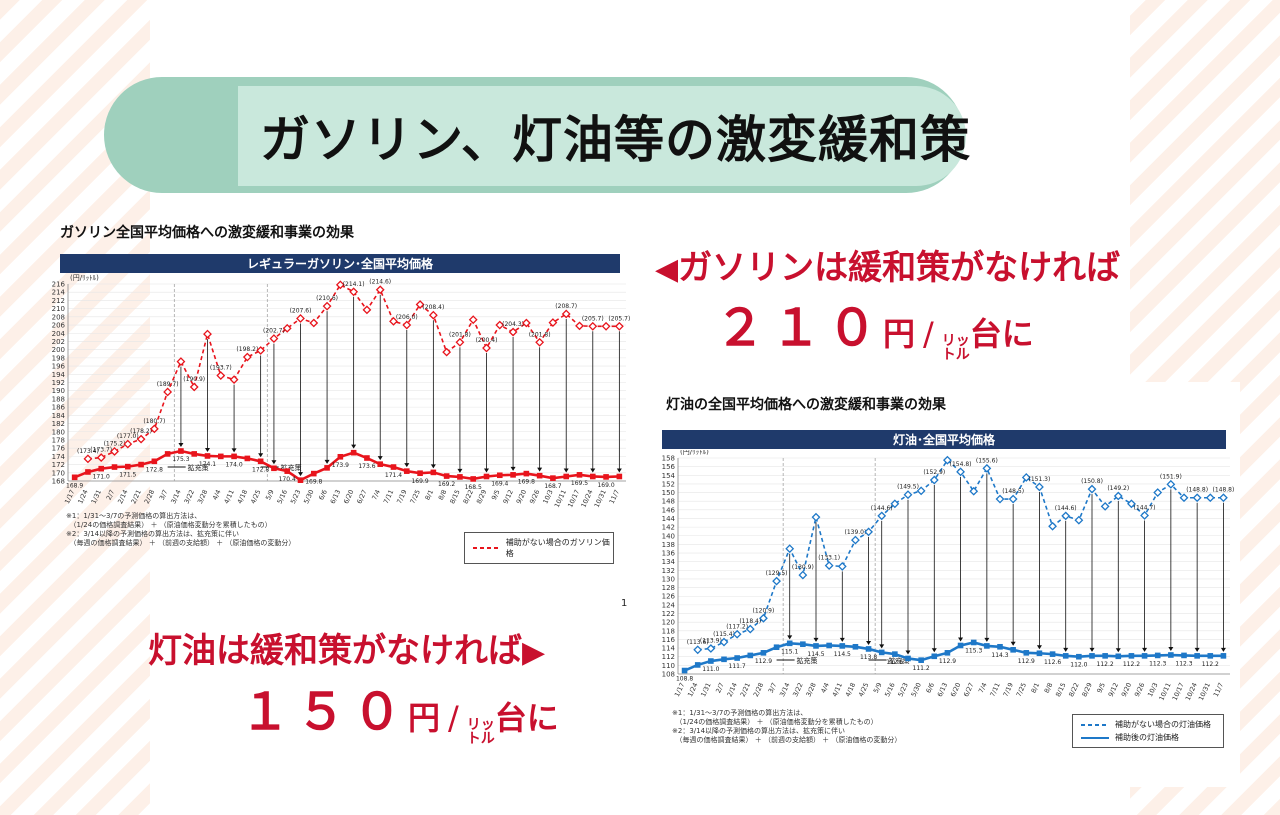  Describe the element at coordinates (806, 405) in the screenshot. I see `kero-section-title: 灯油の全国平均価格への激変緩和事業の効果` at that location.